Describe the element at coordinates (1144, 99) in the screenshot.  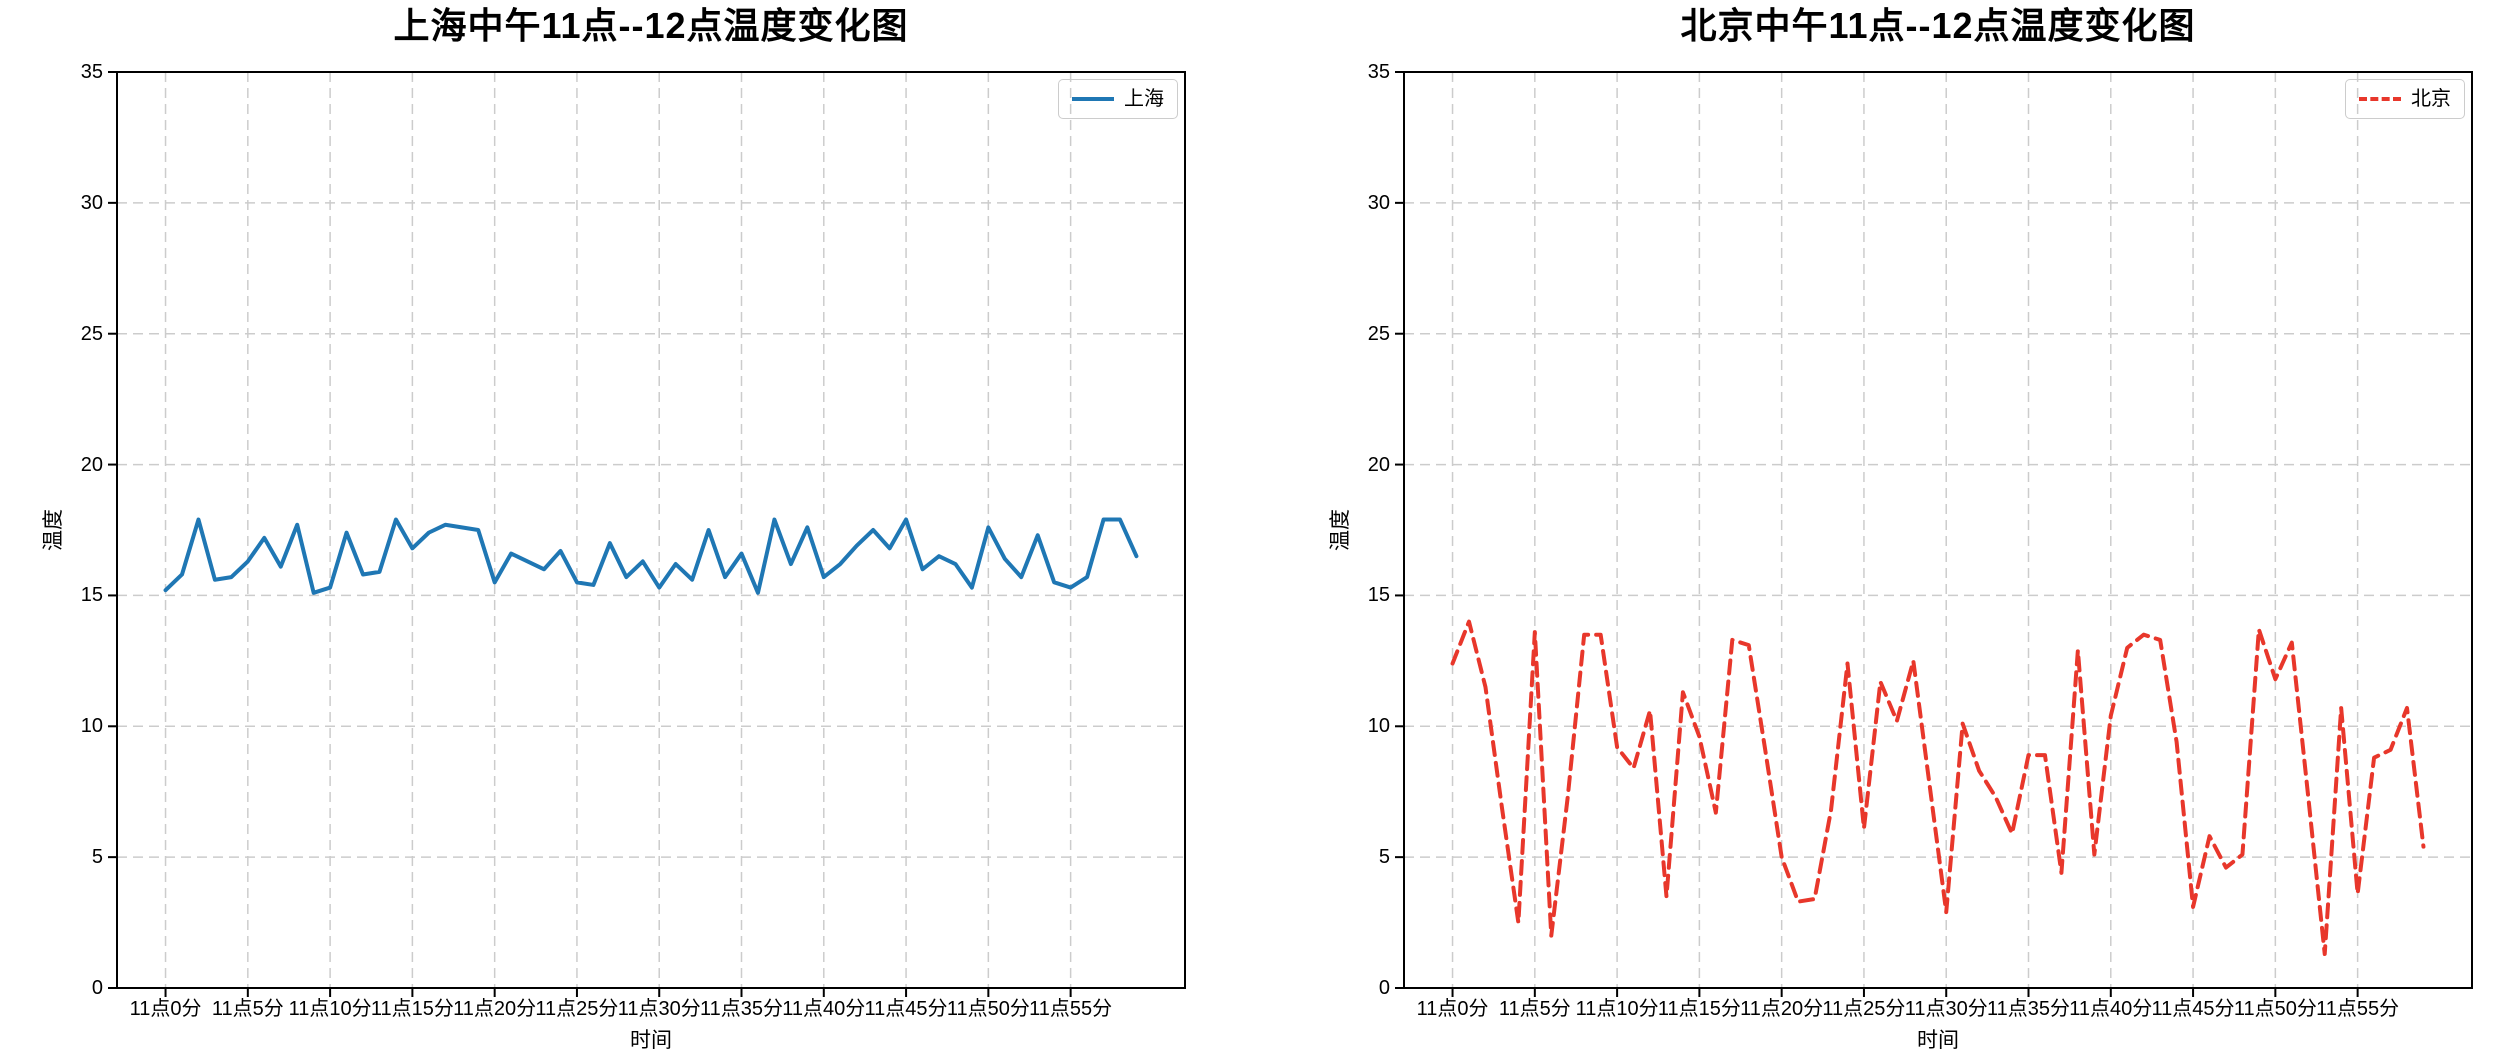
I see `legend-label: 上海` at that location.